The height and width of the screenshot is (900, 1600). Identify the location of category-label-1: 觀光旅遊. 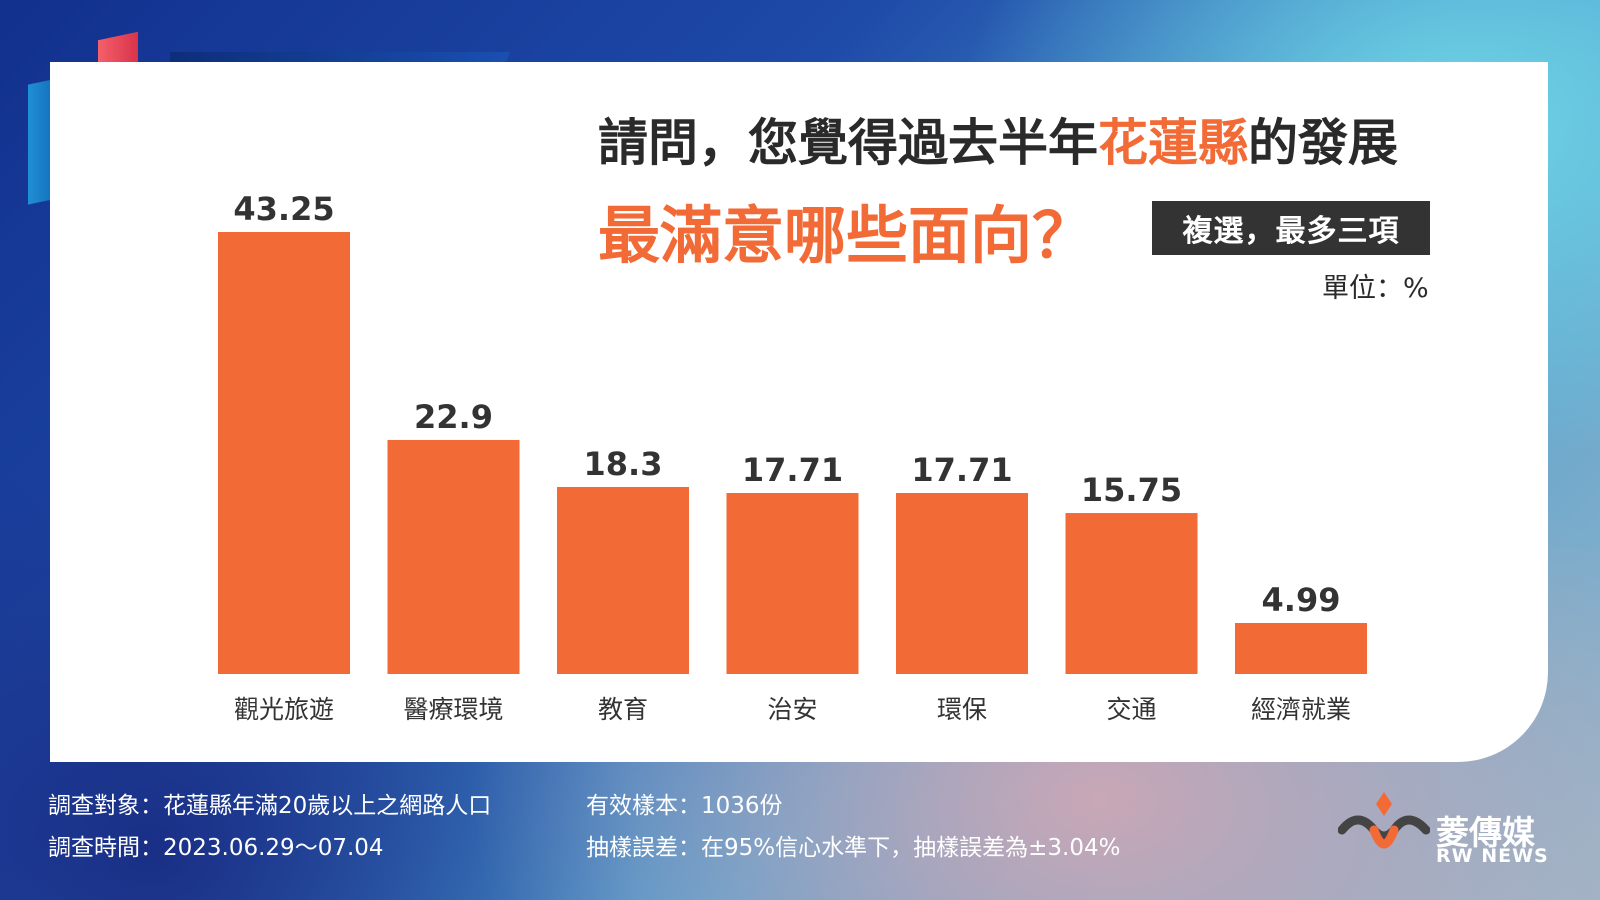
(284, 709).